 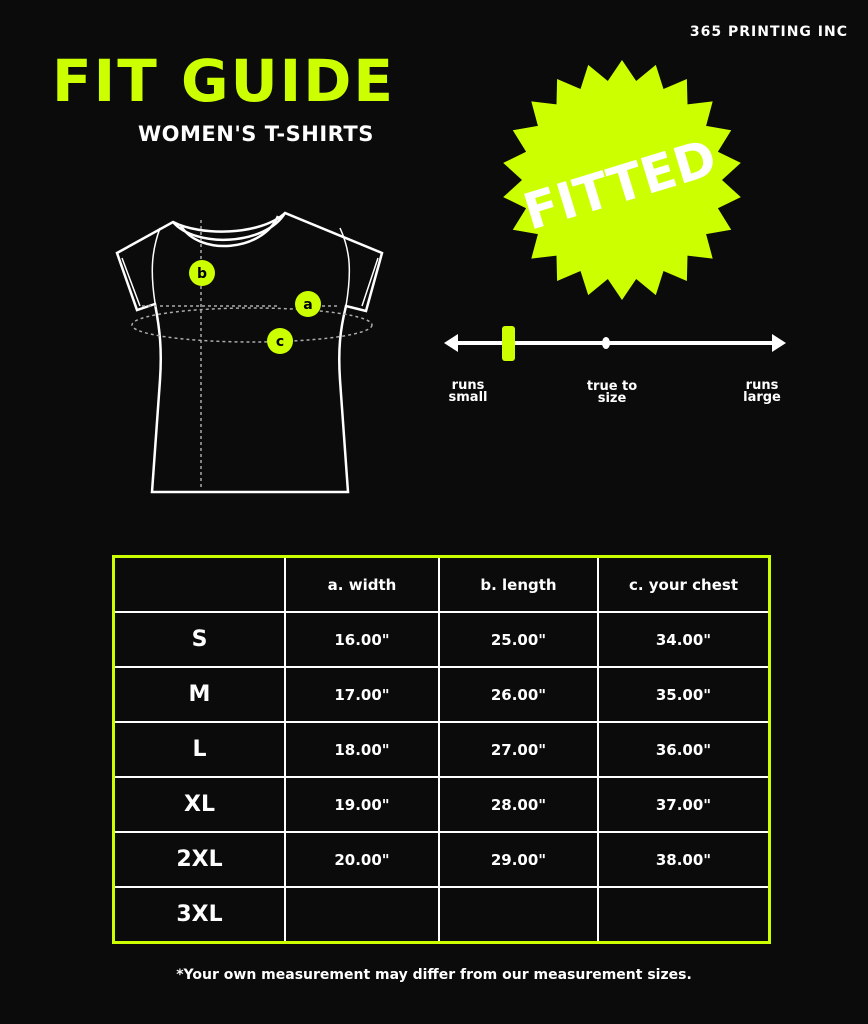 I want to click on page-subtitle: WOMEN'S T-SHIRTS, so click(x=256, y=134).